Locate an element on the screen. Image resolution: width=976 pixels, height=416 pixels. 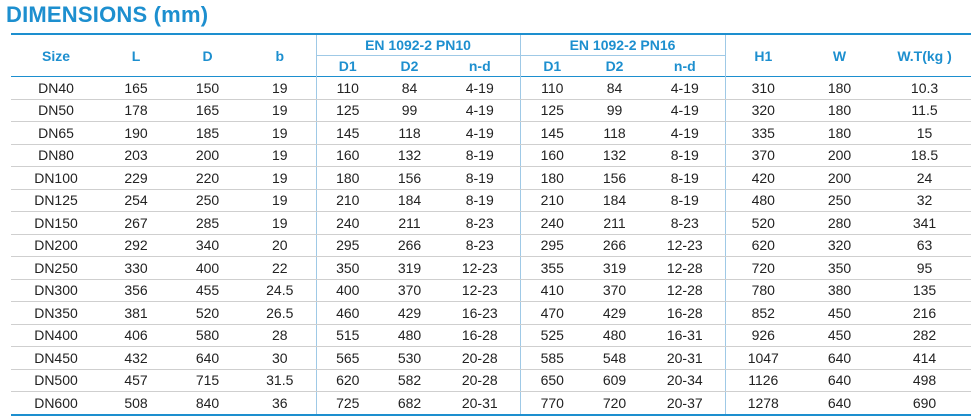
cell-b: 22 is located at coordinates (280, 268).